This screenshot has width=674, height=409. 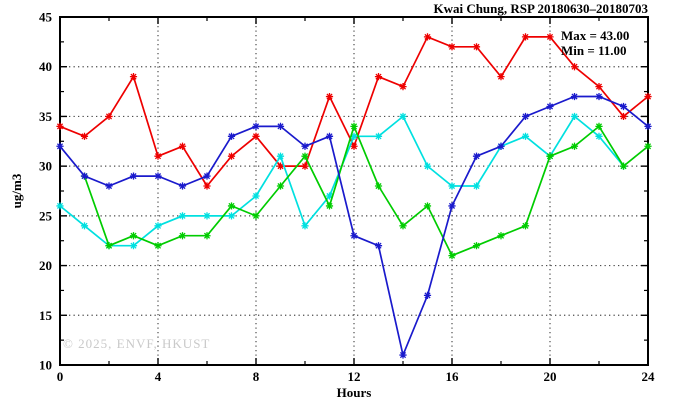 What do you see at coordinates (45, 265) in the screenshot?
I see `y-tick-label: 20` at bounding box center [45, 265].